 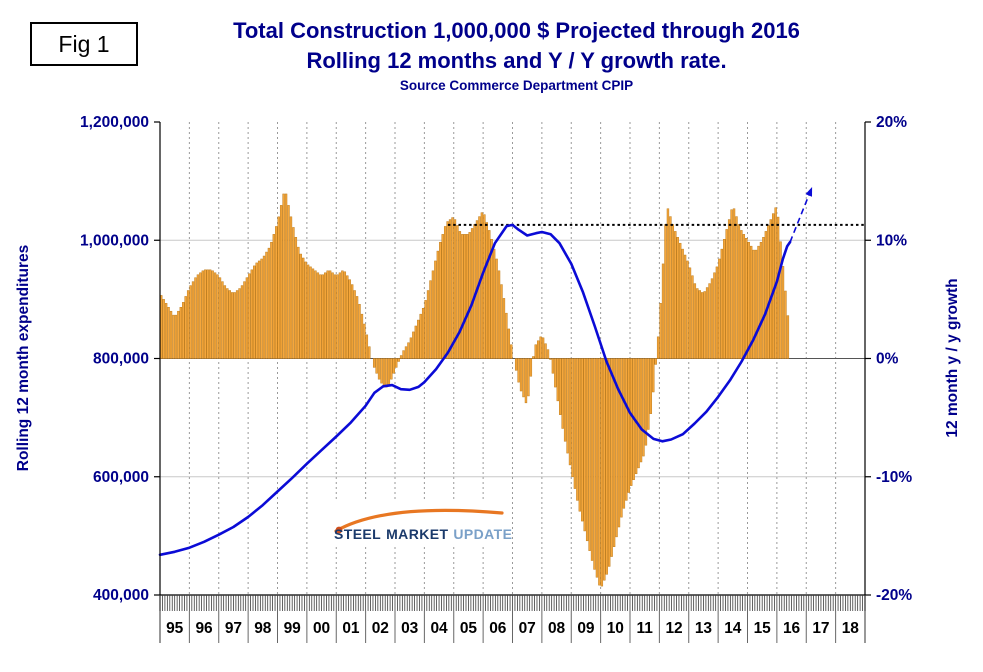 I want to click on svg-text: 00, so click(x=321, y=628).